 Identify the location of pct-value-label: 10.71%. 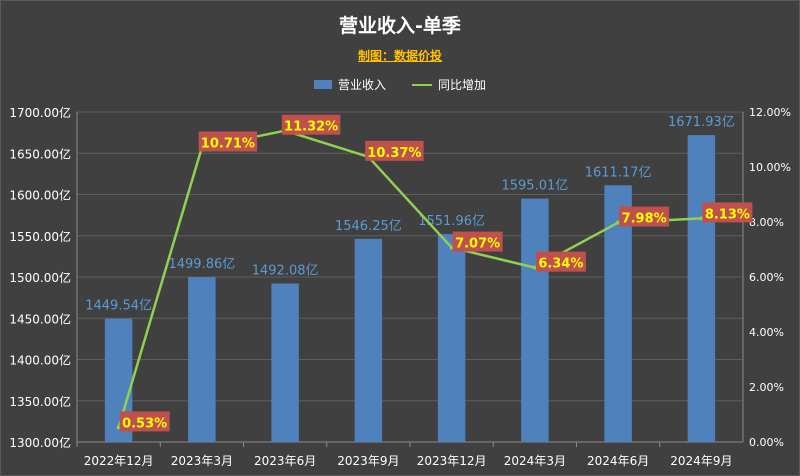
(228, 143).